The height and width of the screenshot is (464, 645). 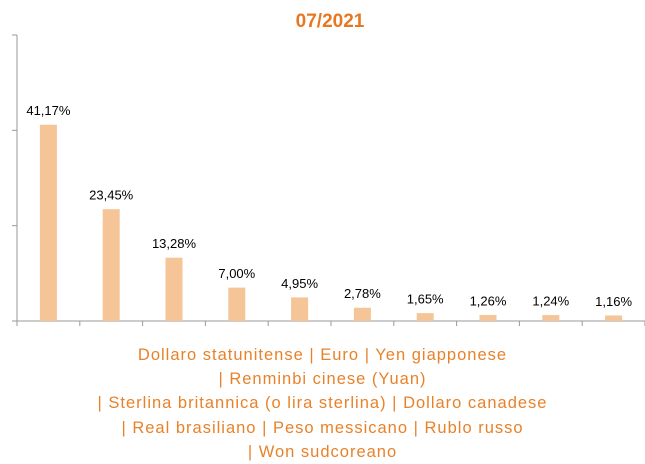 What do you see at coordinates (330, 21) in the screenshot?
I see `chart-title: 07/2021` at bounding box center [330, 21].